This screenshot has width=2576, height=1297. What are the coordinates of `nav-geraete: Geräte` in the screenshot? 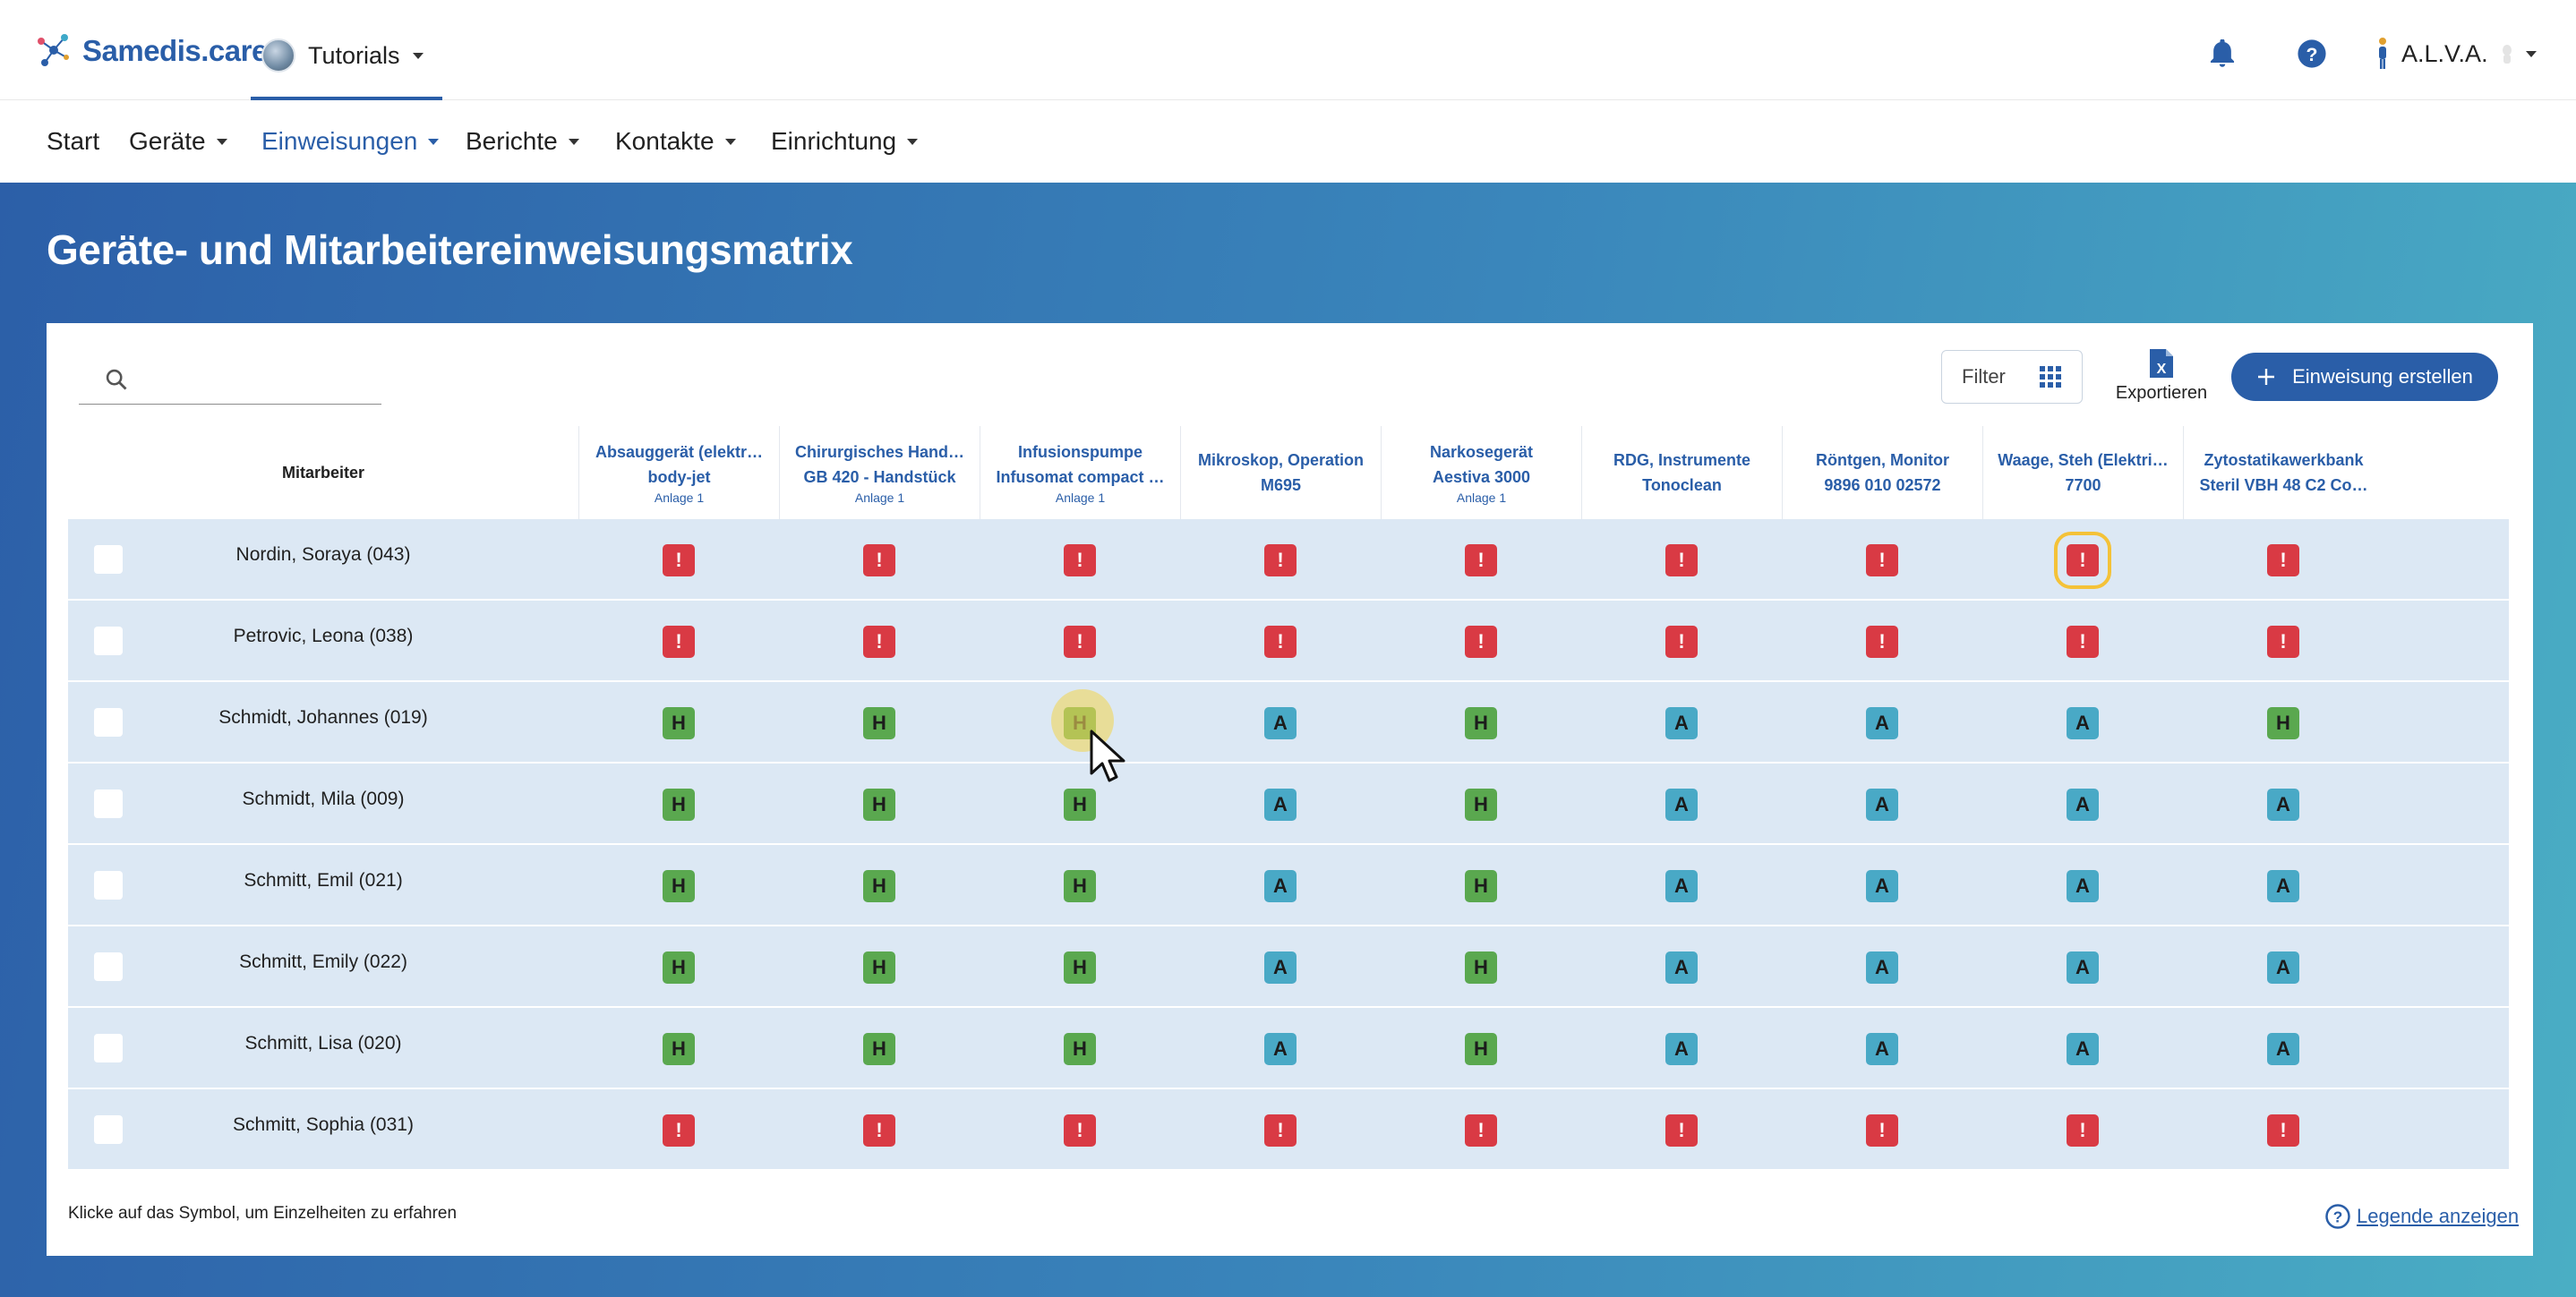 It's located at (178, 141).